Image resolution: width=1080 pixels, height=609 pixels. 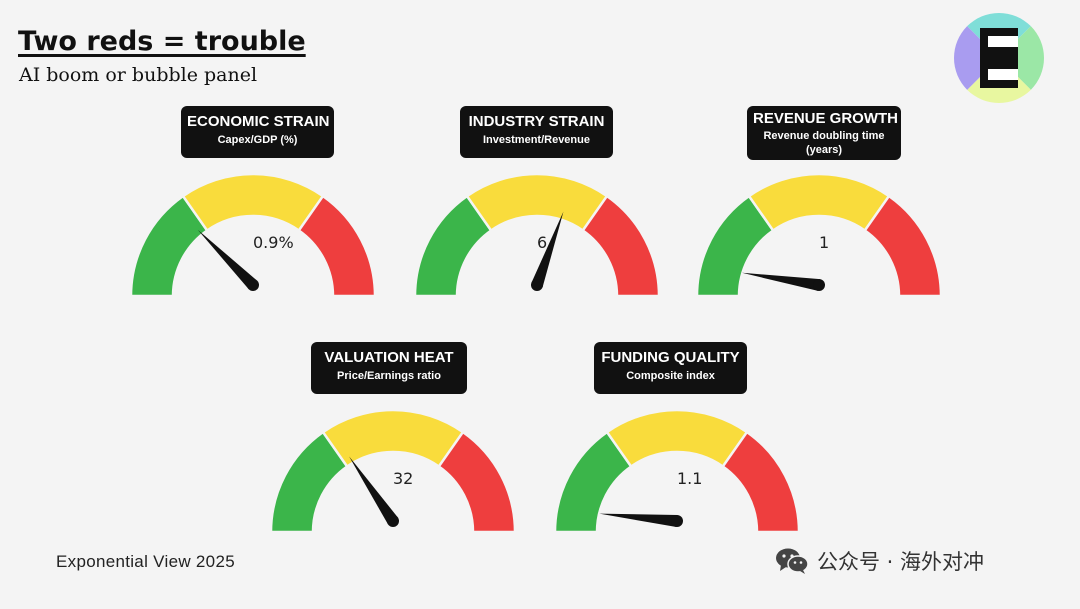 I want to click on gauge-2-label: INDUSTRY STRAIN Investment/Revenue, so click(x=536, y=132).